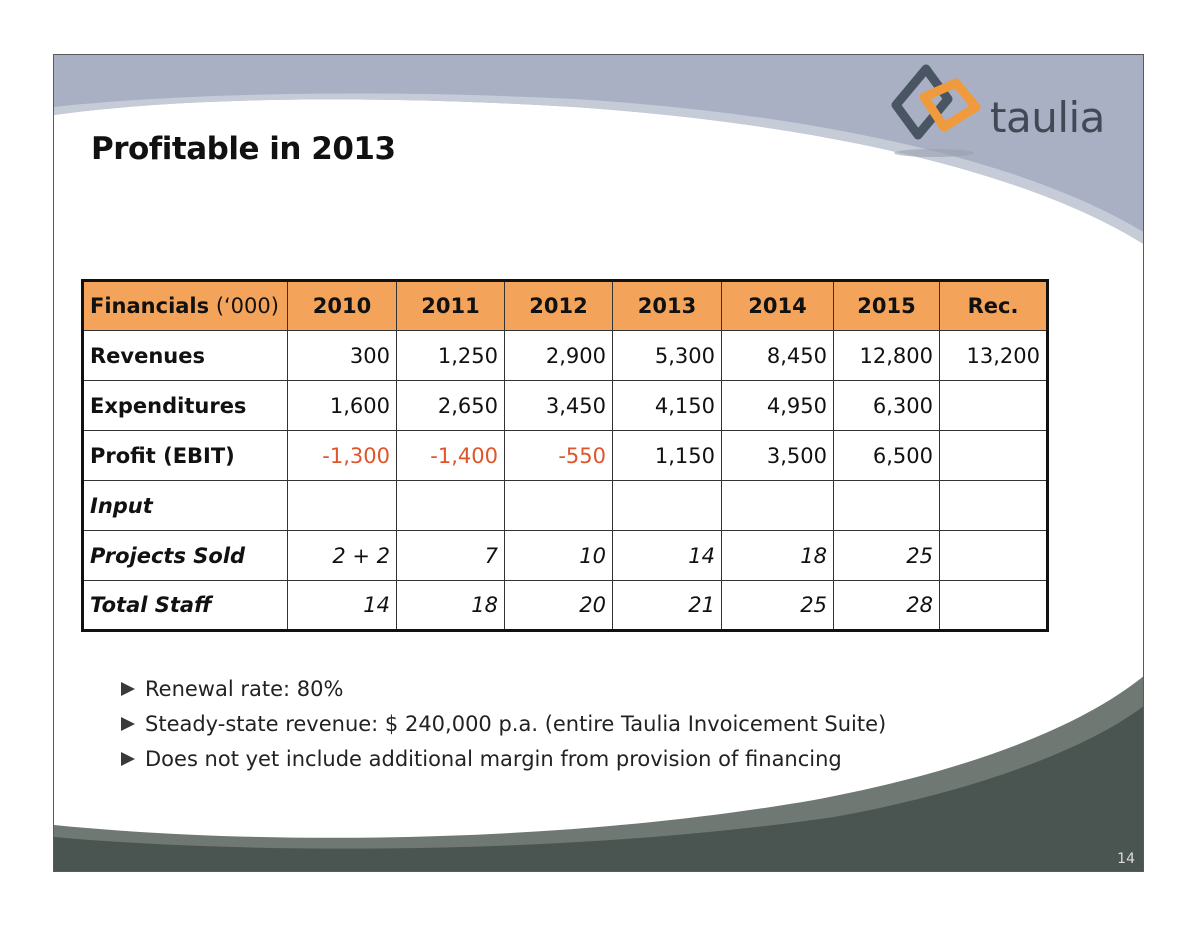 The image size is (1200, 926). I want to click on table-cell: 3,450, so click(558, 405).